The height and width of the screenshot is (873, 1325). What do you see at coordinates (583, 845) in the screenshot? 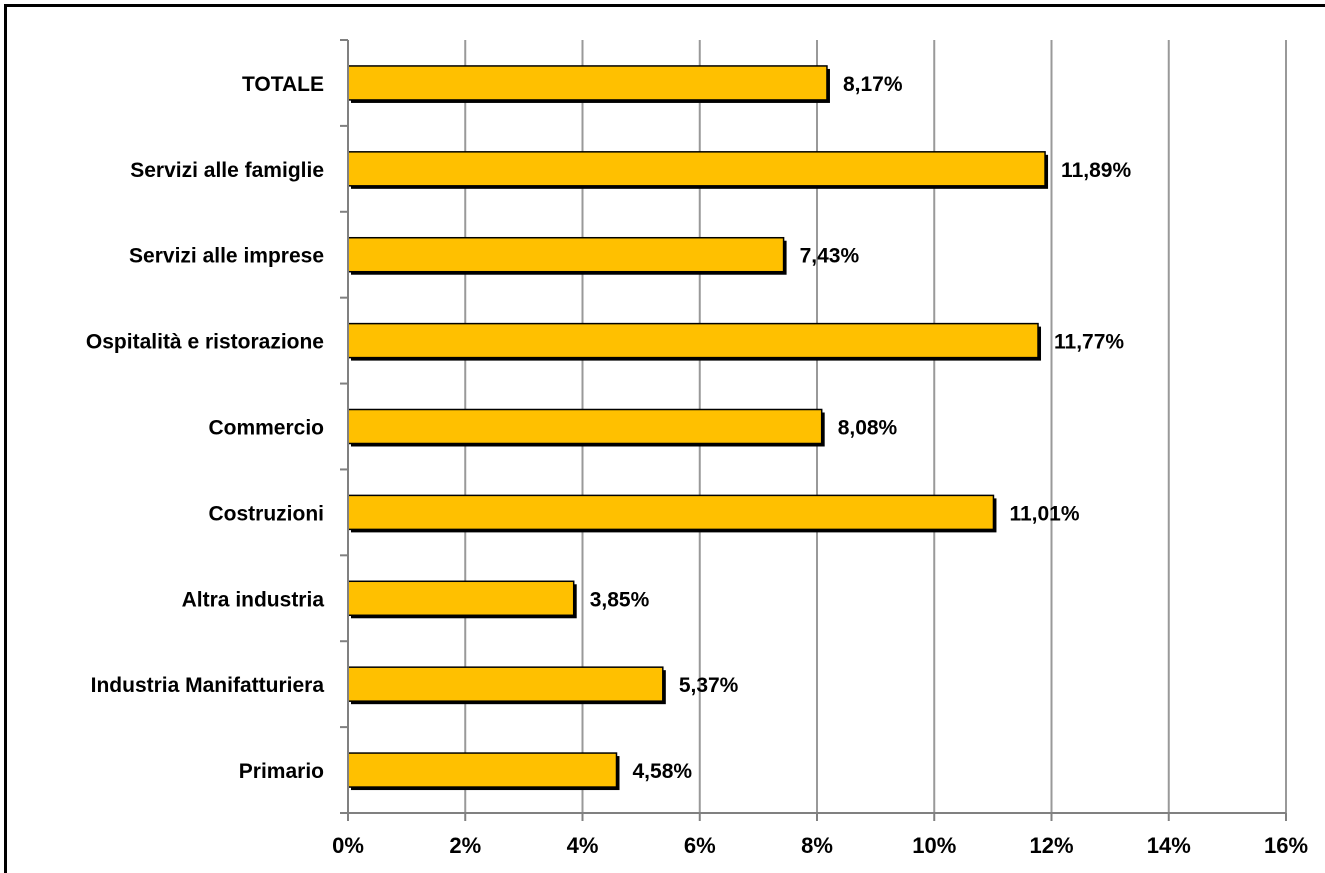
I see `x-tick-label: 4%` at bounding box center [583, 845].